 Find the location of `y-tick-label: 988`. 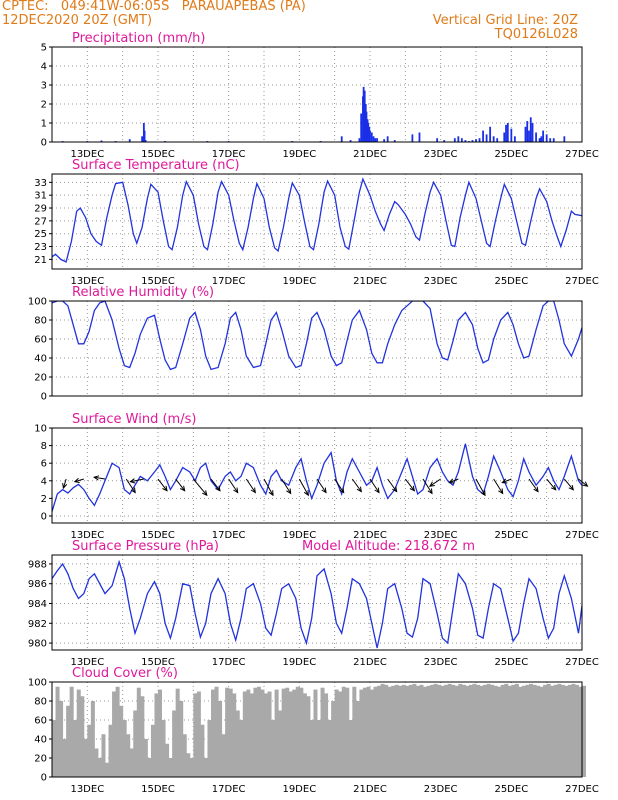

y-tick-label: 988 is located at coordinates (37, 564).